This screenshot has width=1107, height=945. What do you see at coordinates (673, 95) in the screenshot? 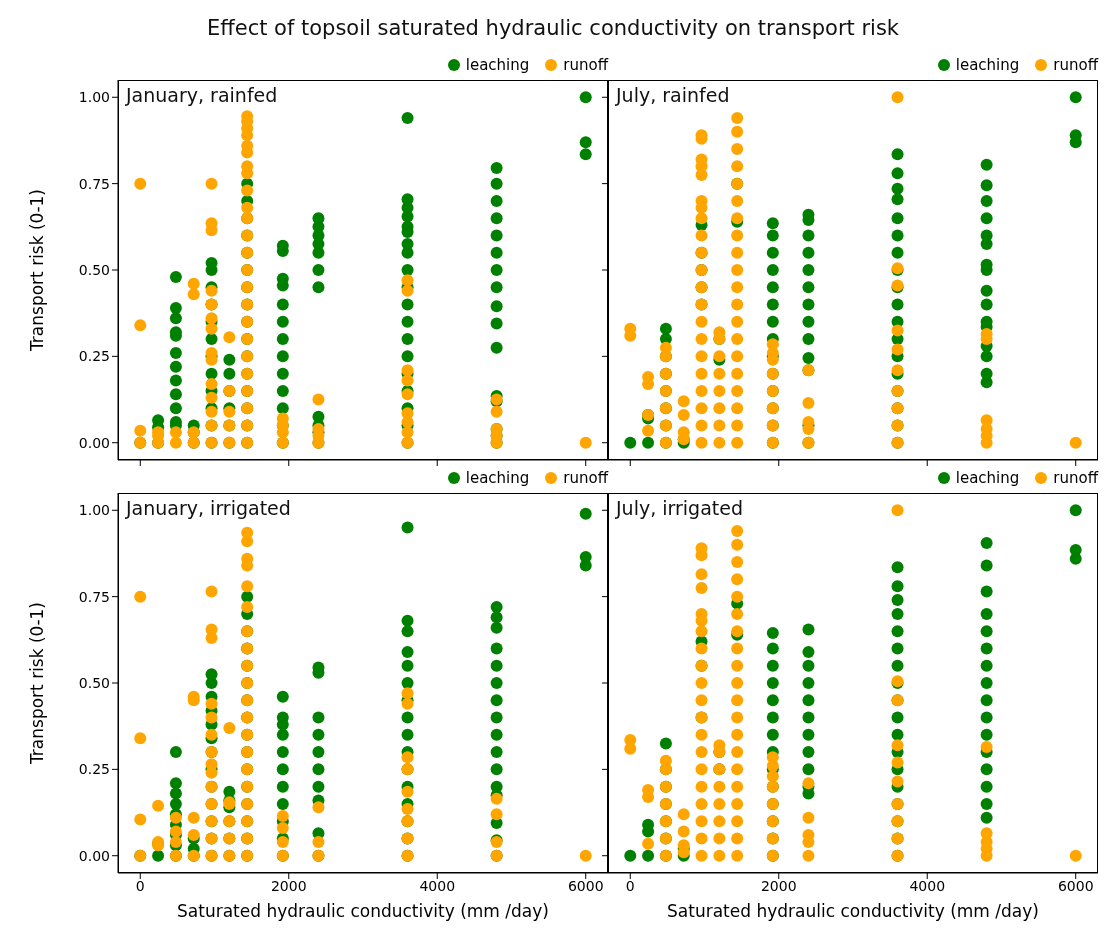
I see `chart-title: July, rainfed` at bounding box center [673, 95].